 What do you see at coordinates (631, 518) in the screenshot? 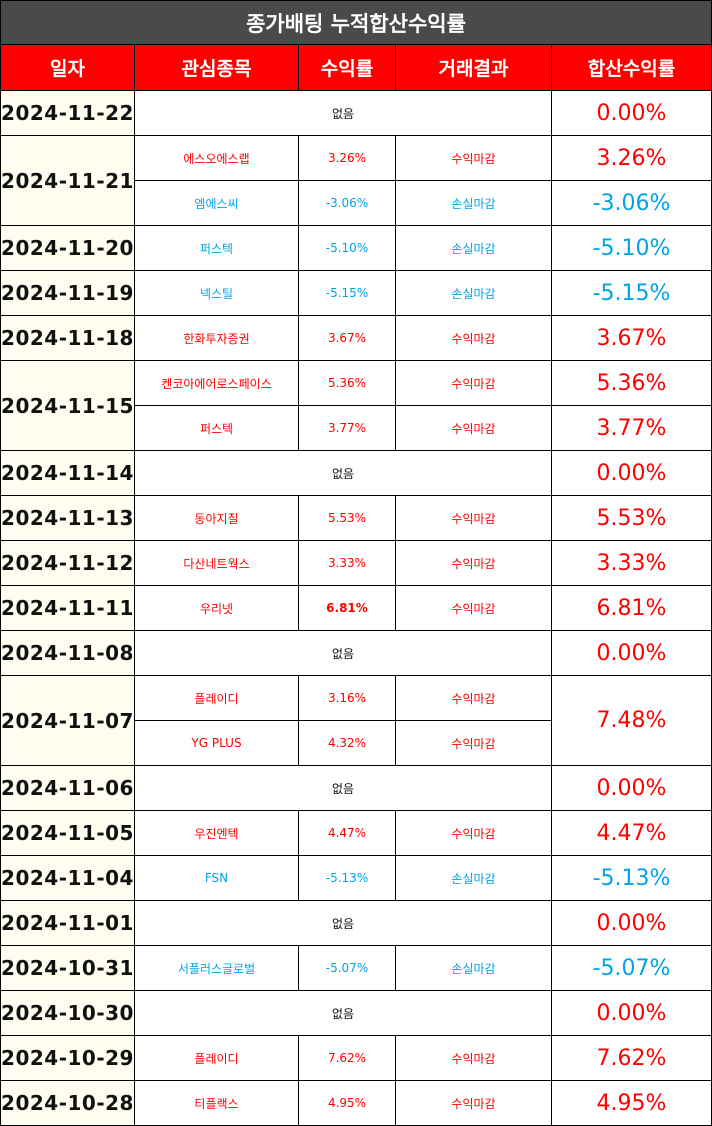
I see `total-return-cell: 5.53%` at bounding box center [631, 518].